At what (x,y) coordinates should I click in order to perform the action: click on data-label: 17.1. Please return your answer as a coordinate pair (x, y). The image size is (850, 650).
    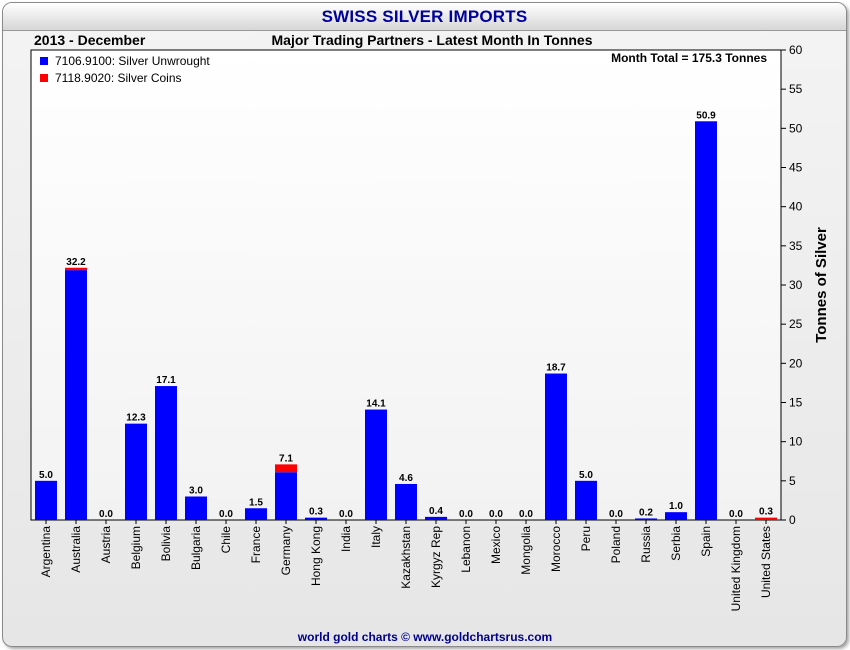
    Looking at the image, I should click on (166, 380).